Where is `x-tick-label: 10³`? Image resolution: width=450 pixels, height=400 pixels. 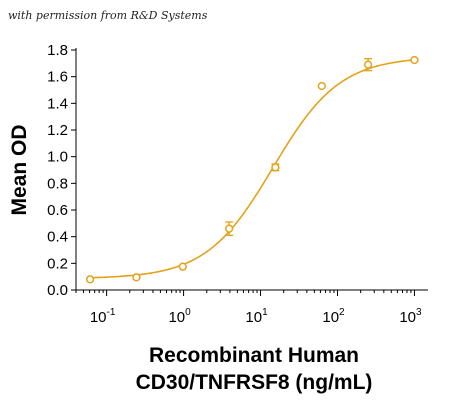
x-tick-label: 10³ is located at coordinates (410, 316).